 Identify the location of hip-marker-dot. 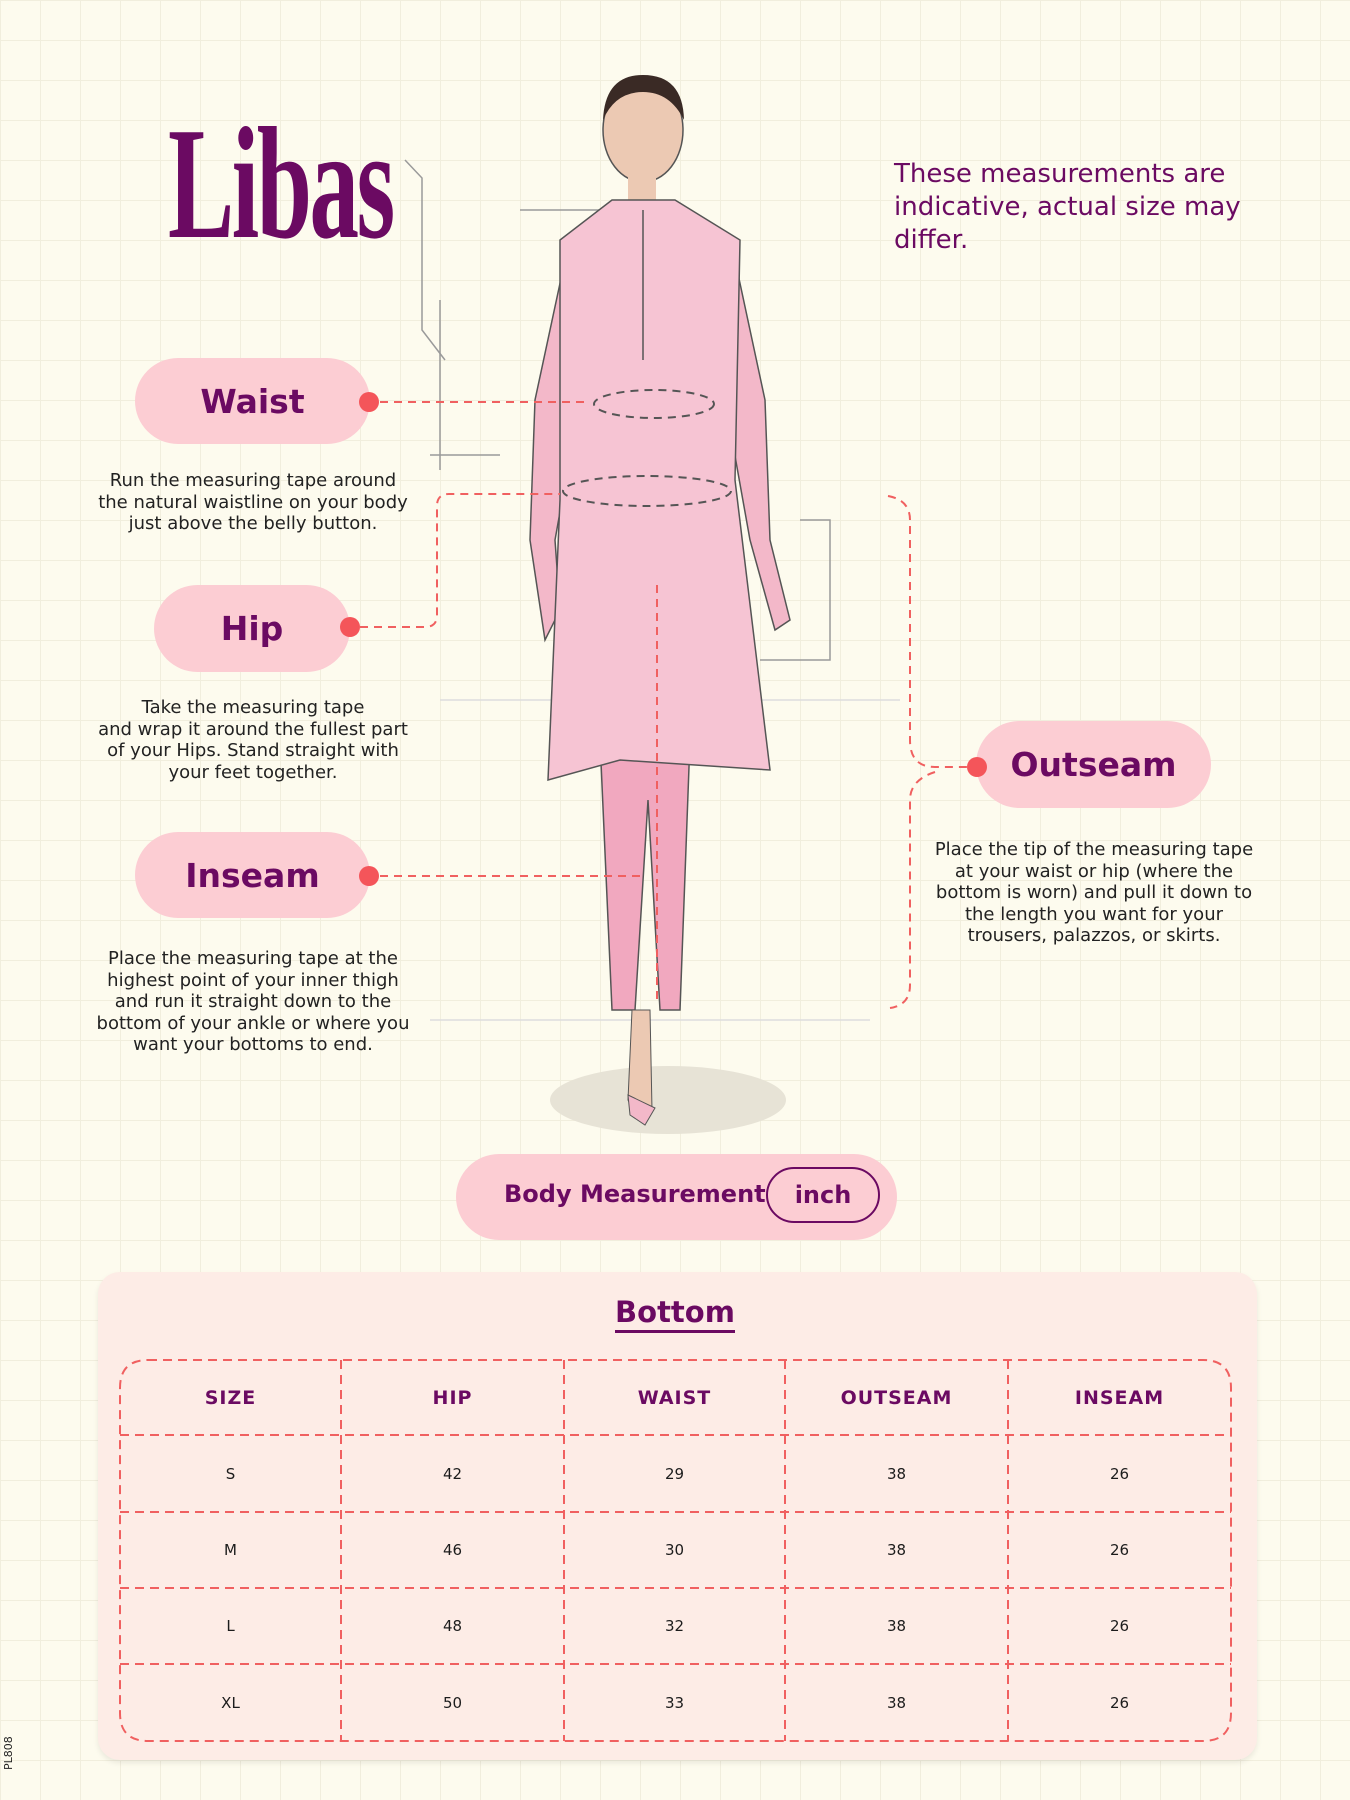
(350, 627).